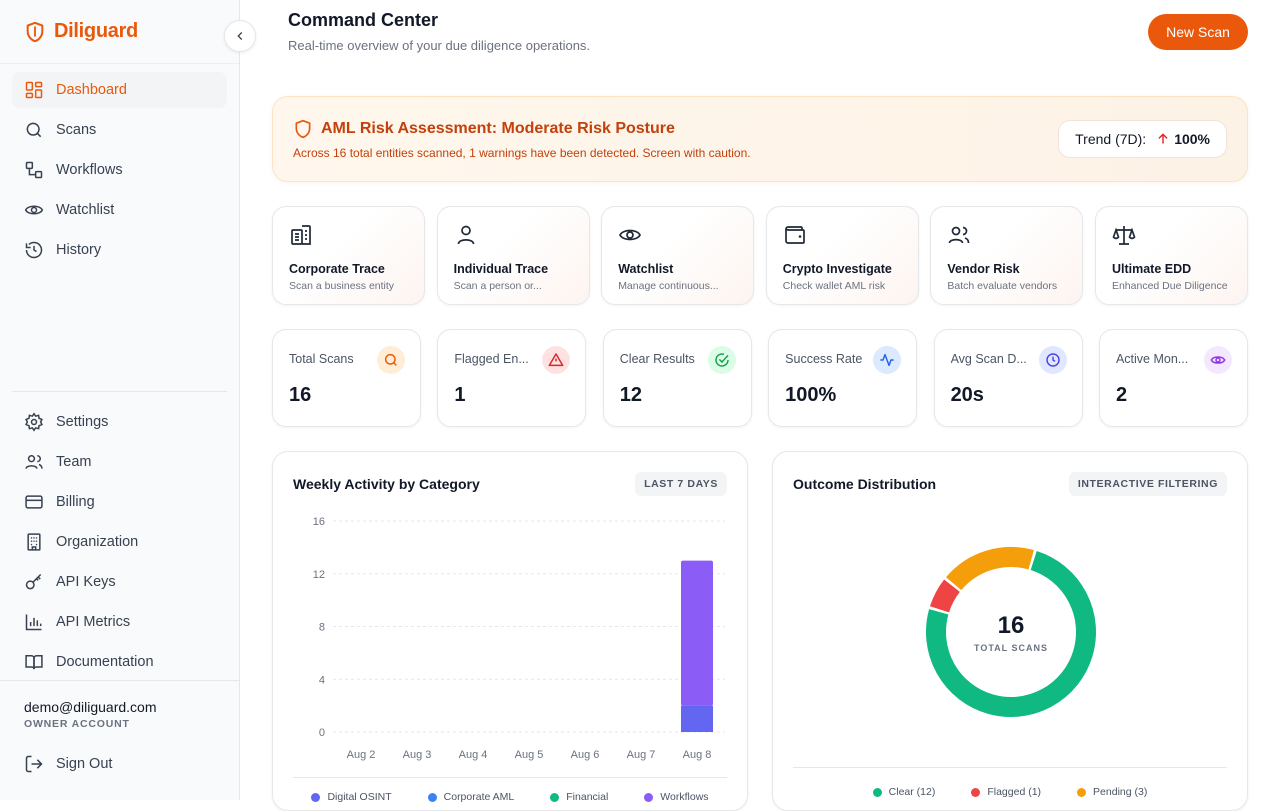  What do you see at coordinates (556, 360) in the screenshot?
I see `alert-triangle-icon` at bounding box center [556, 360].